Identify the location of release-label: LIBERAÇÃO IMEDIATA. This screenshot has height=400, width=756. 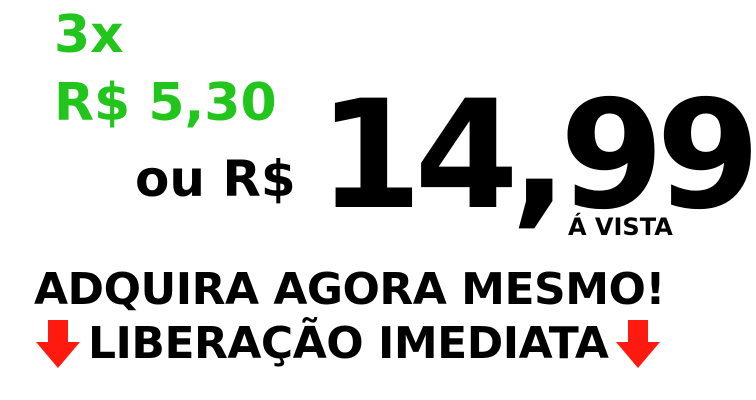
(348, 343).